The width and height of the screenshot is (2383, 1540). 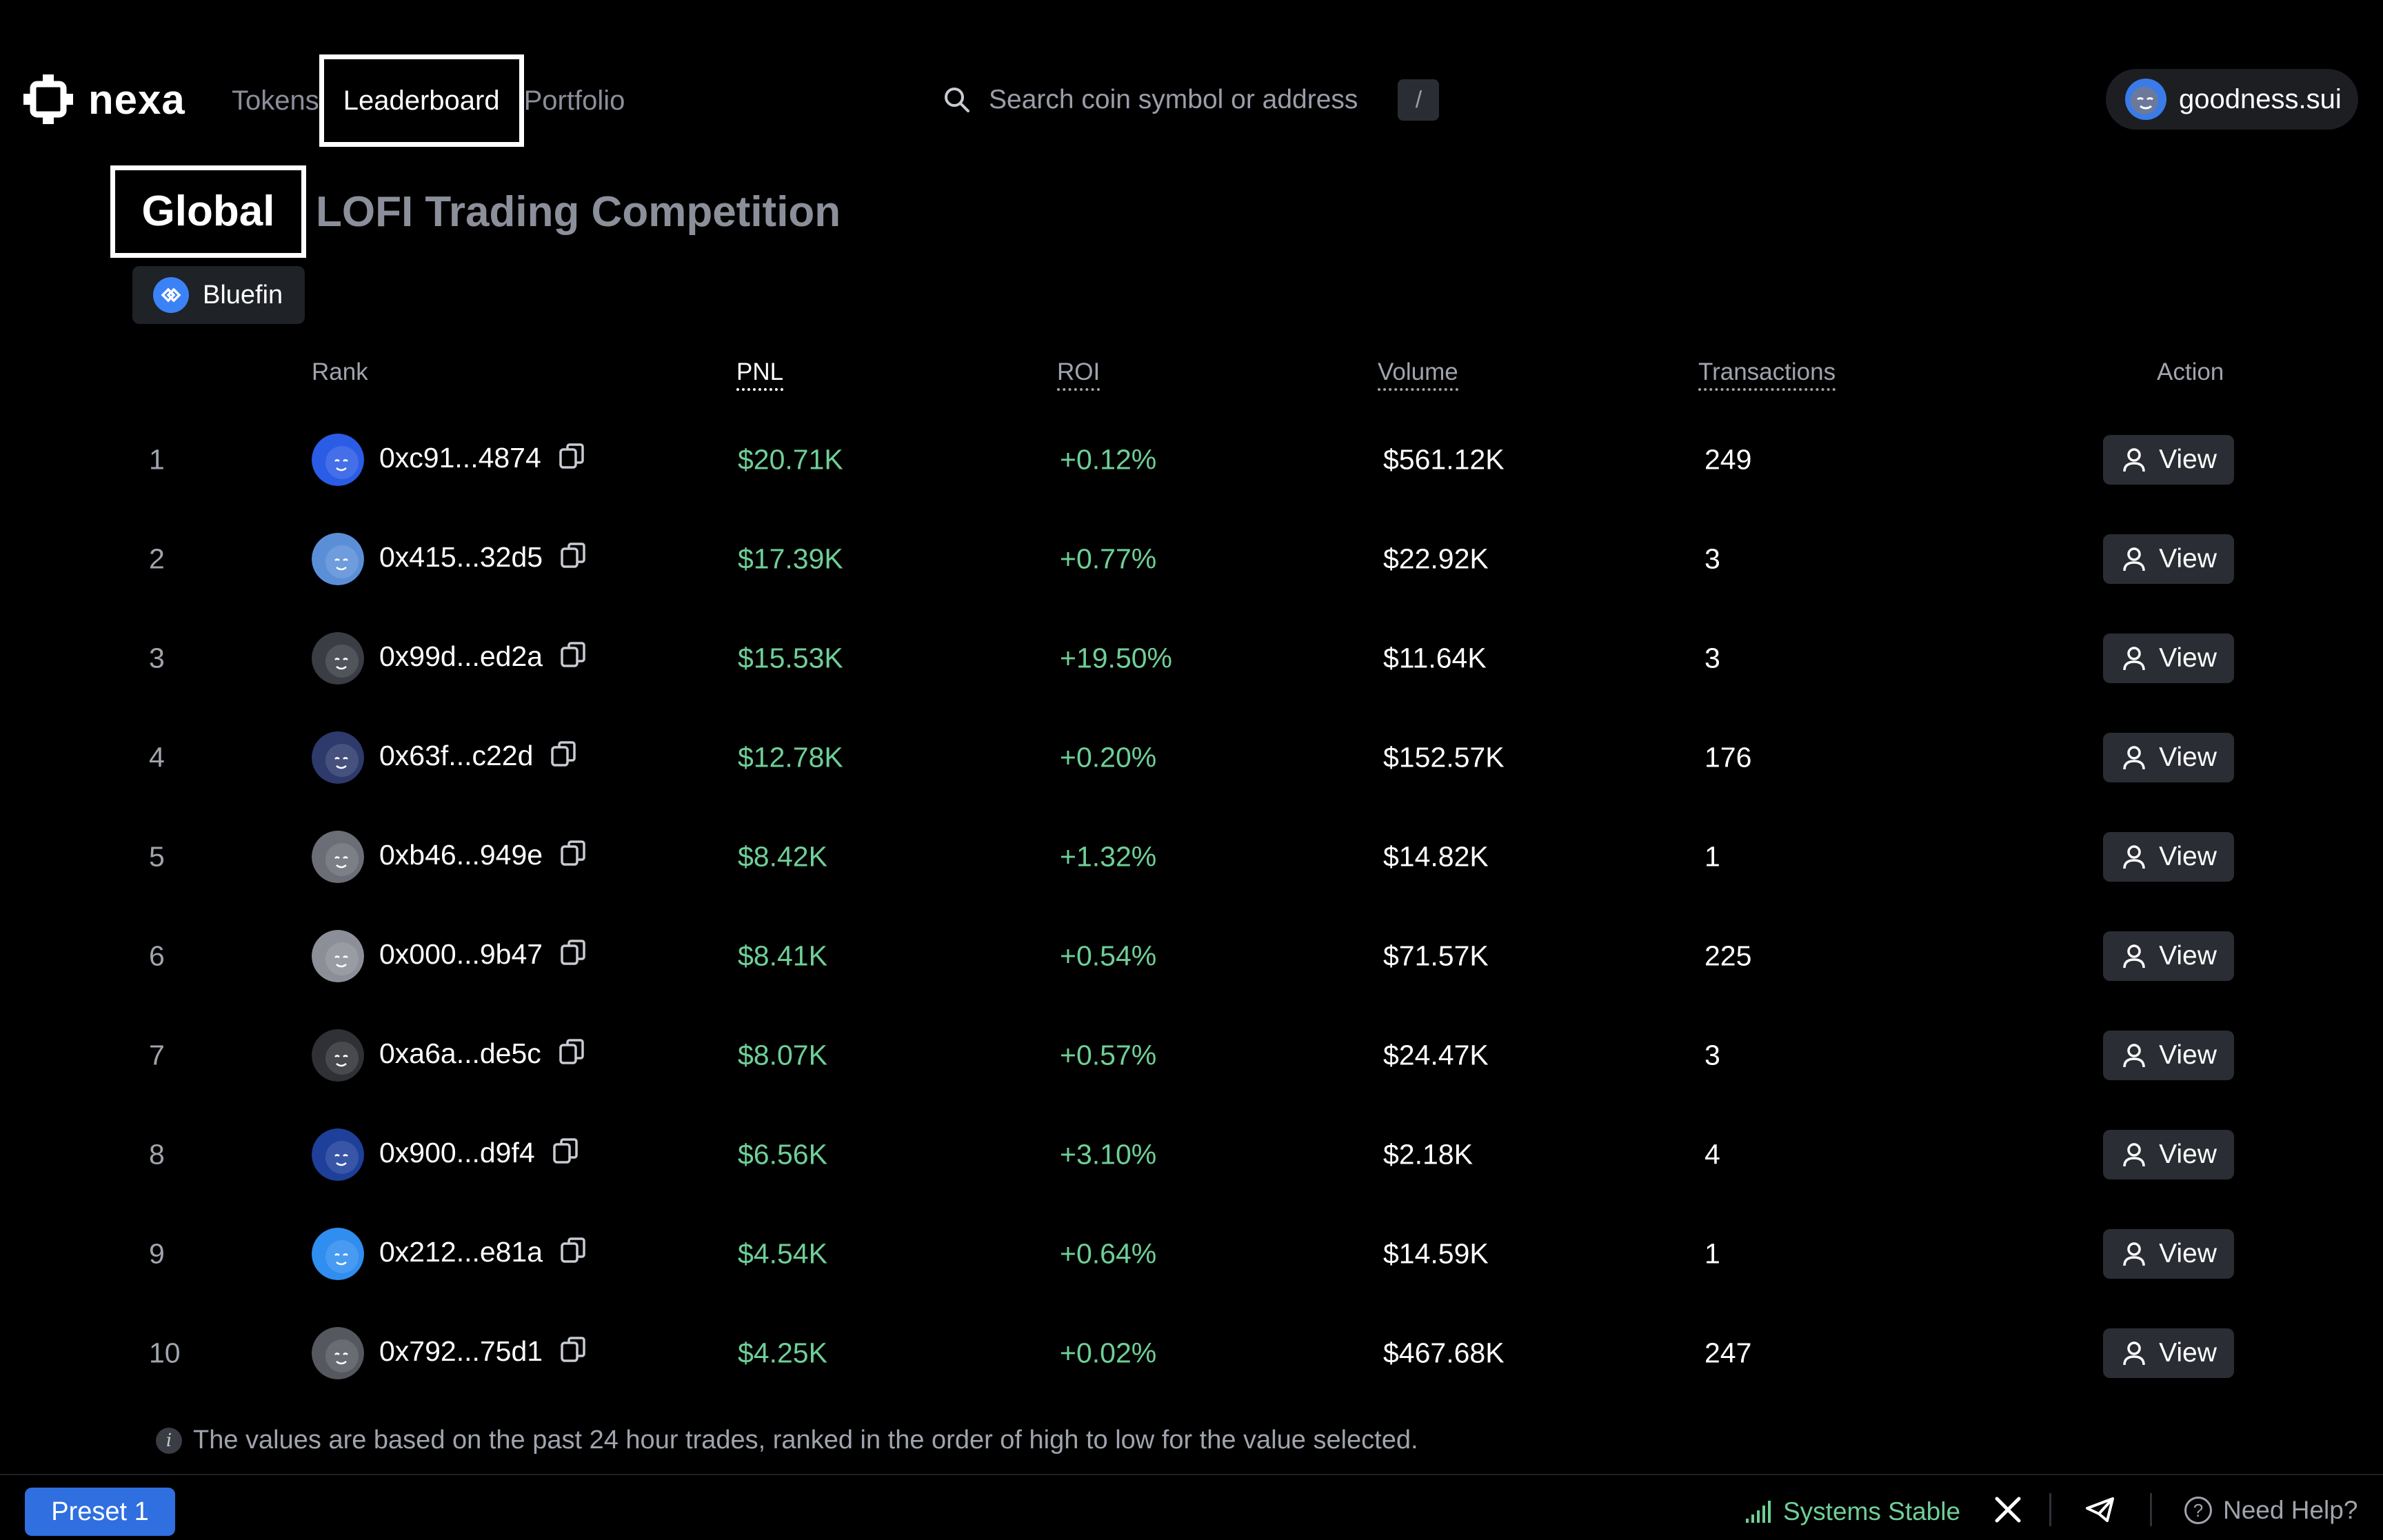 What do you see at coordinates (1108, 559) in the screenshot?
I see `roi-value: +0.77%` at bounding box center [1108, 559].